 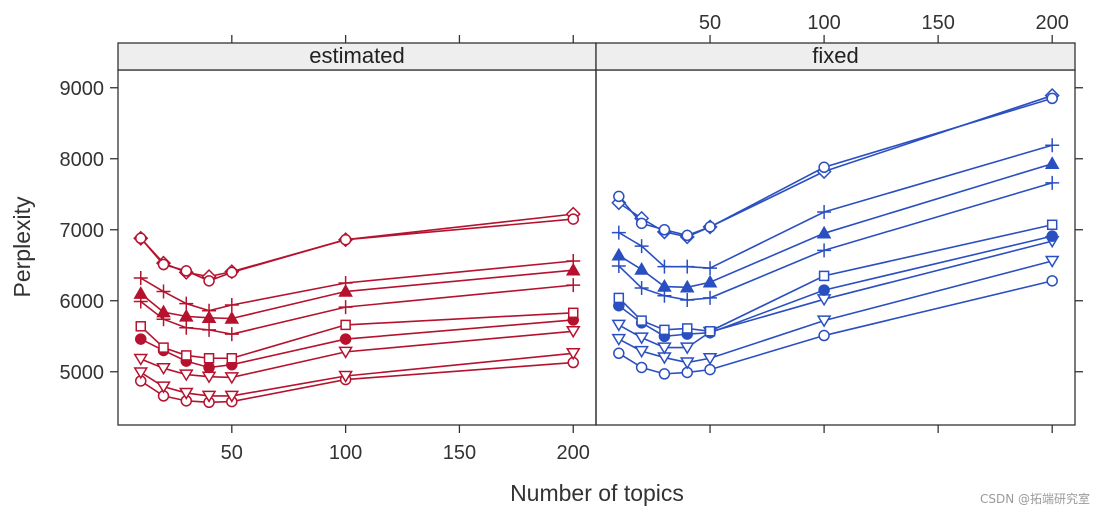 What do you see at coordinates (82, 160) in the screenshot?
I see `y-tick-label: 8000` at bounding box center [82, 160].